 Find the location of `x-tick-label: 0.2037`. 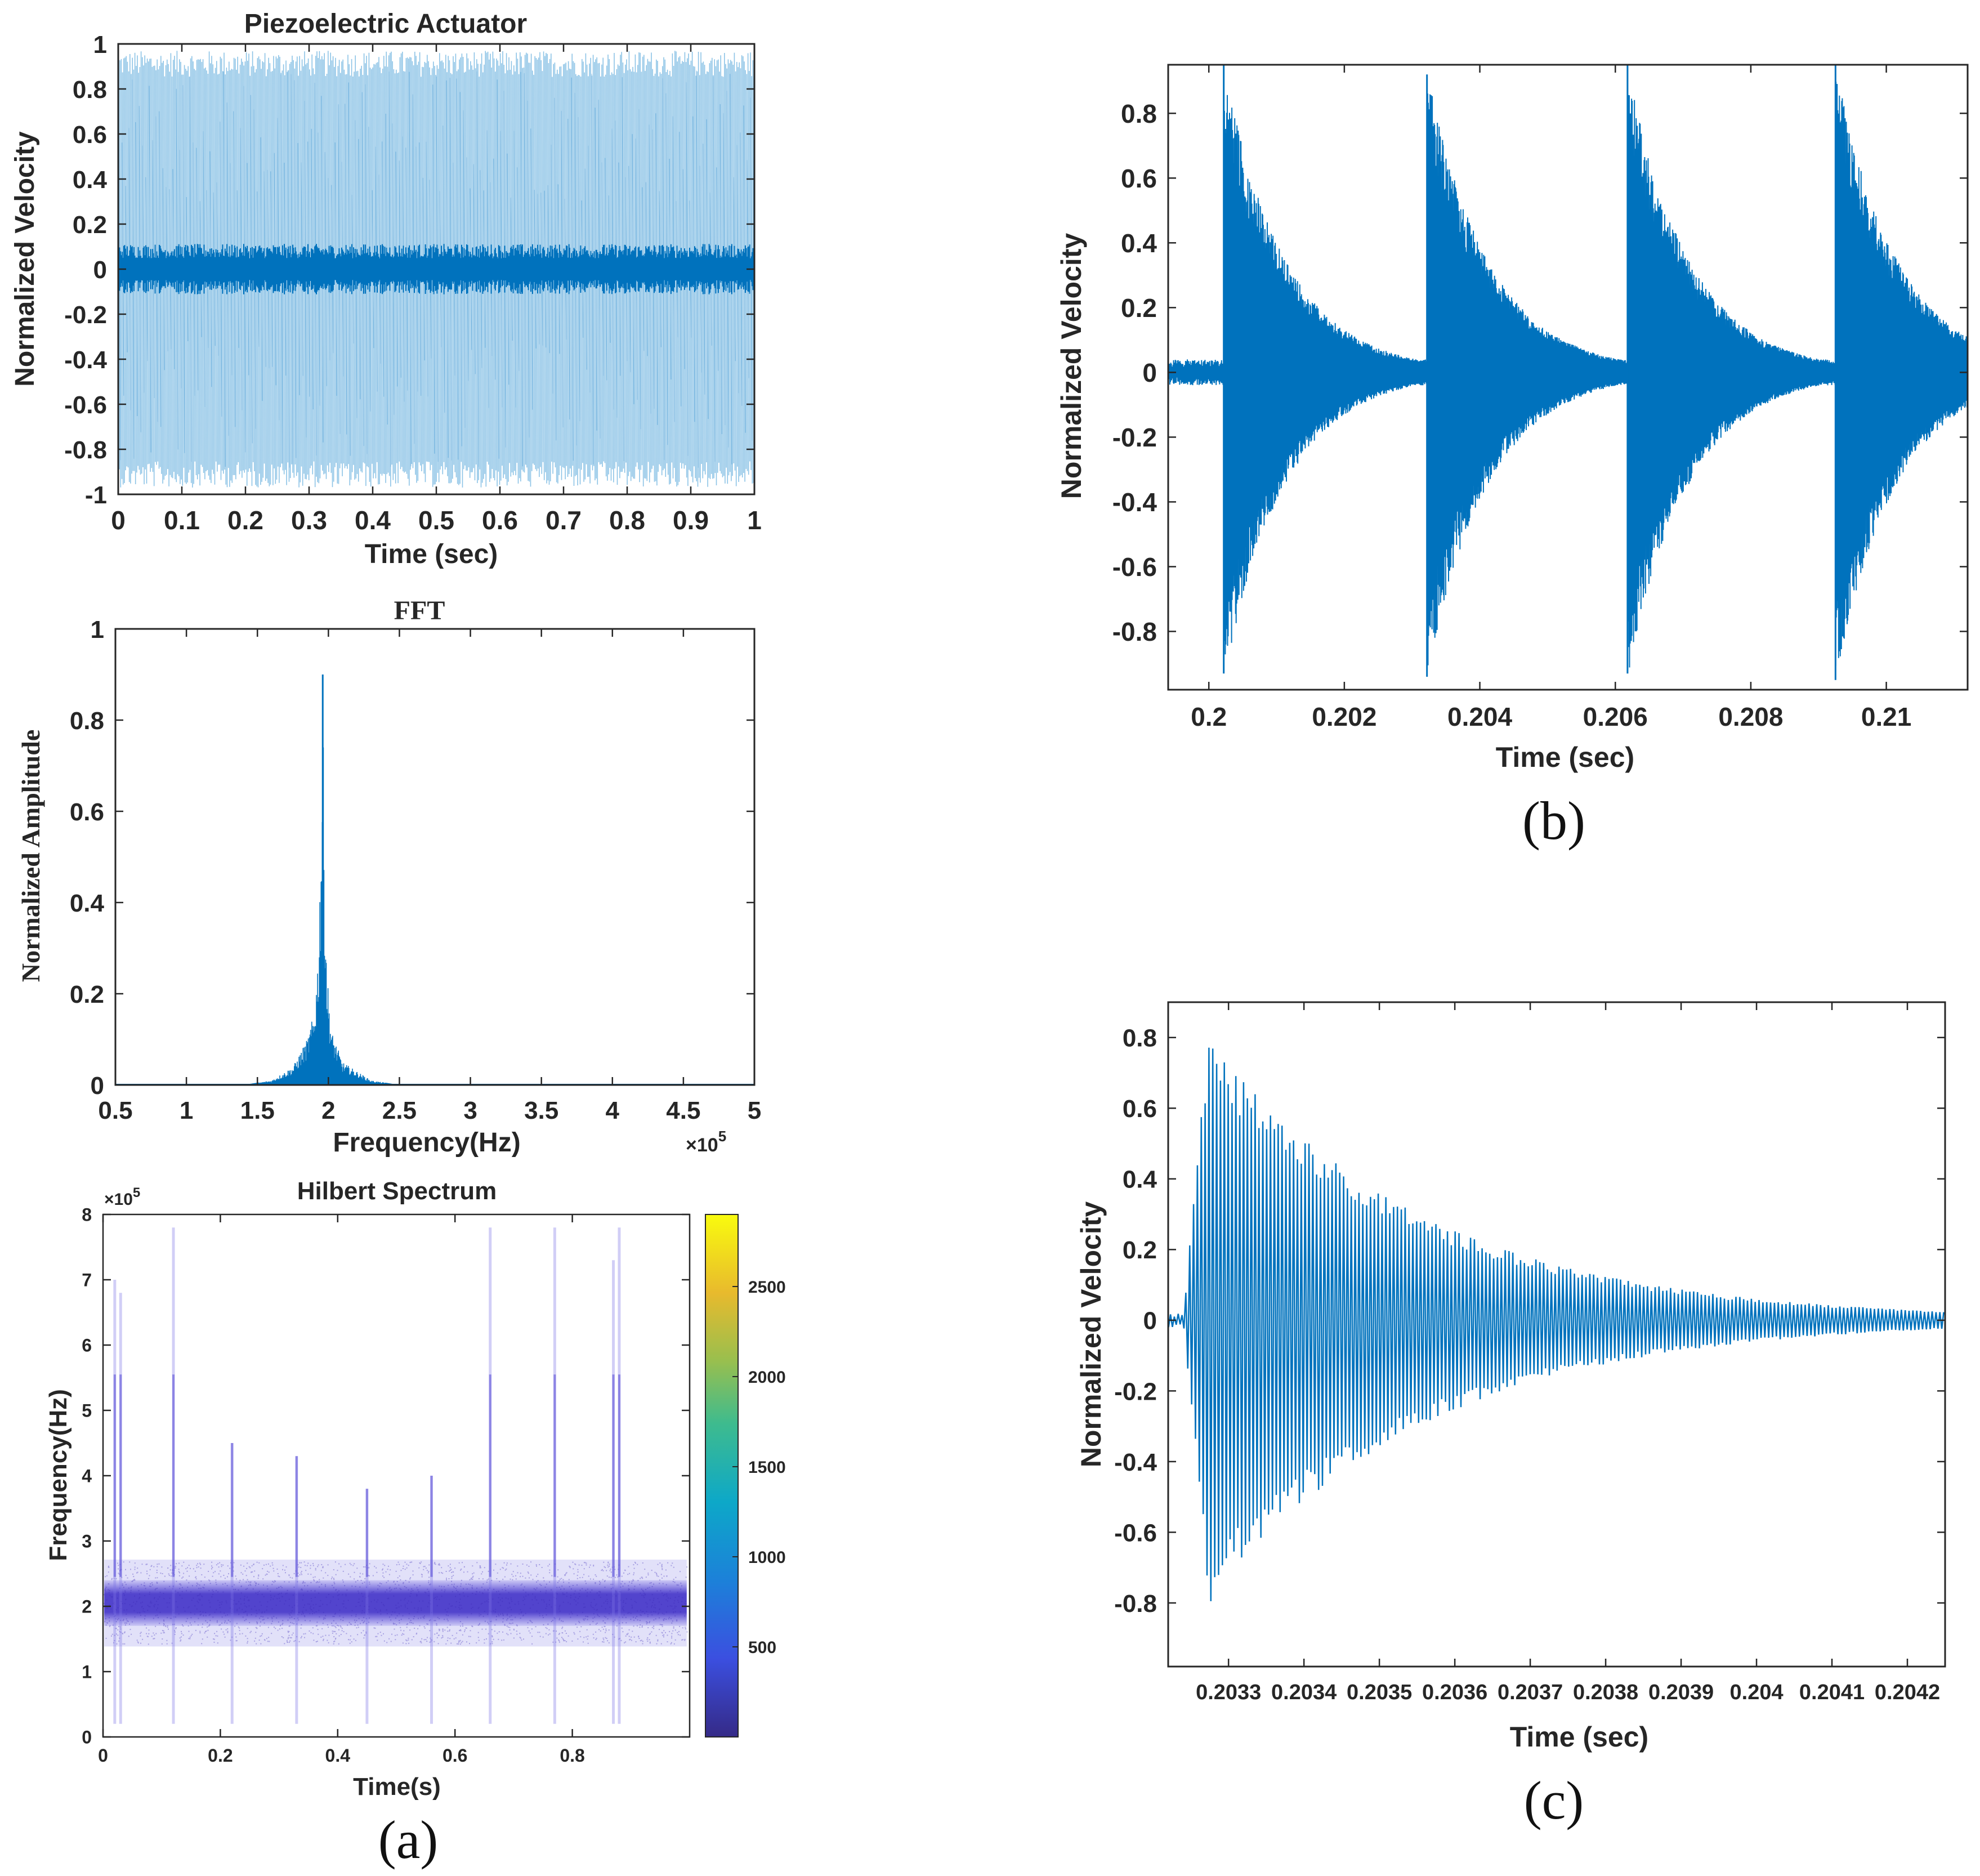

x-tick-label: 0.2037 is located at coordinates (1530, 1692).